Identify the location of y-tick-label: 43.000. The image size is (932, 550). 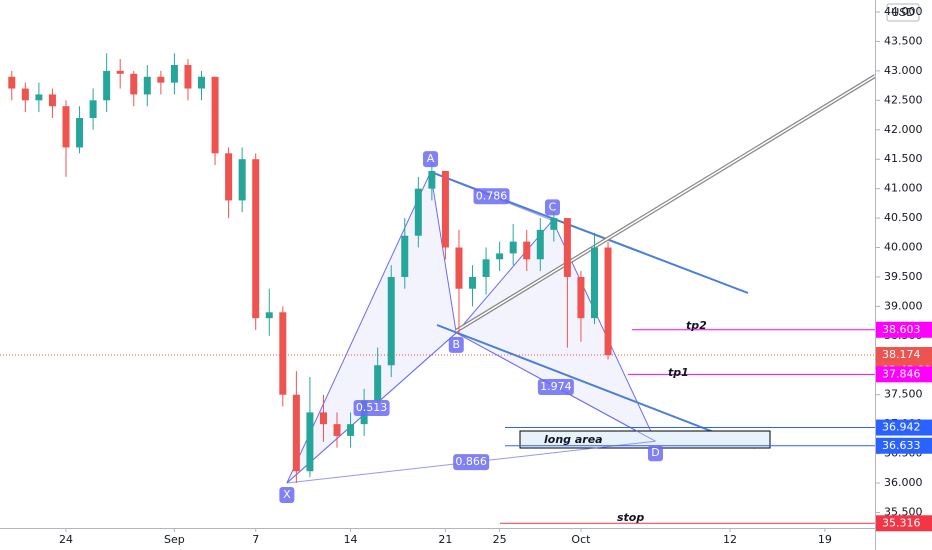
(903, 70).